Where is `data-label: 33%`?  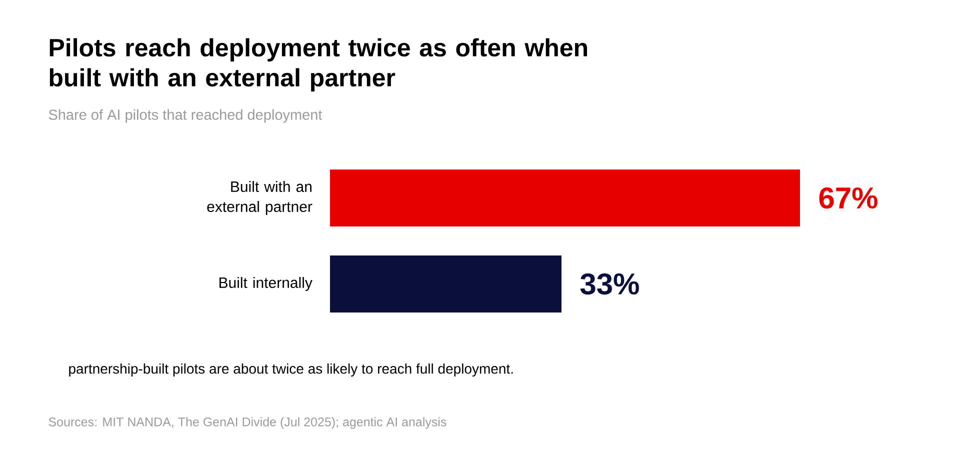 data-label: 33% is located at coordinates (609, 284).